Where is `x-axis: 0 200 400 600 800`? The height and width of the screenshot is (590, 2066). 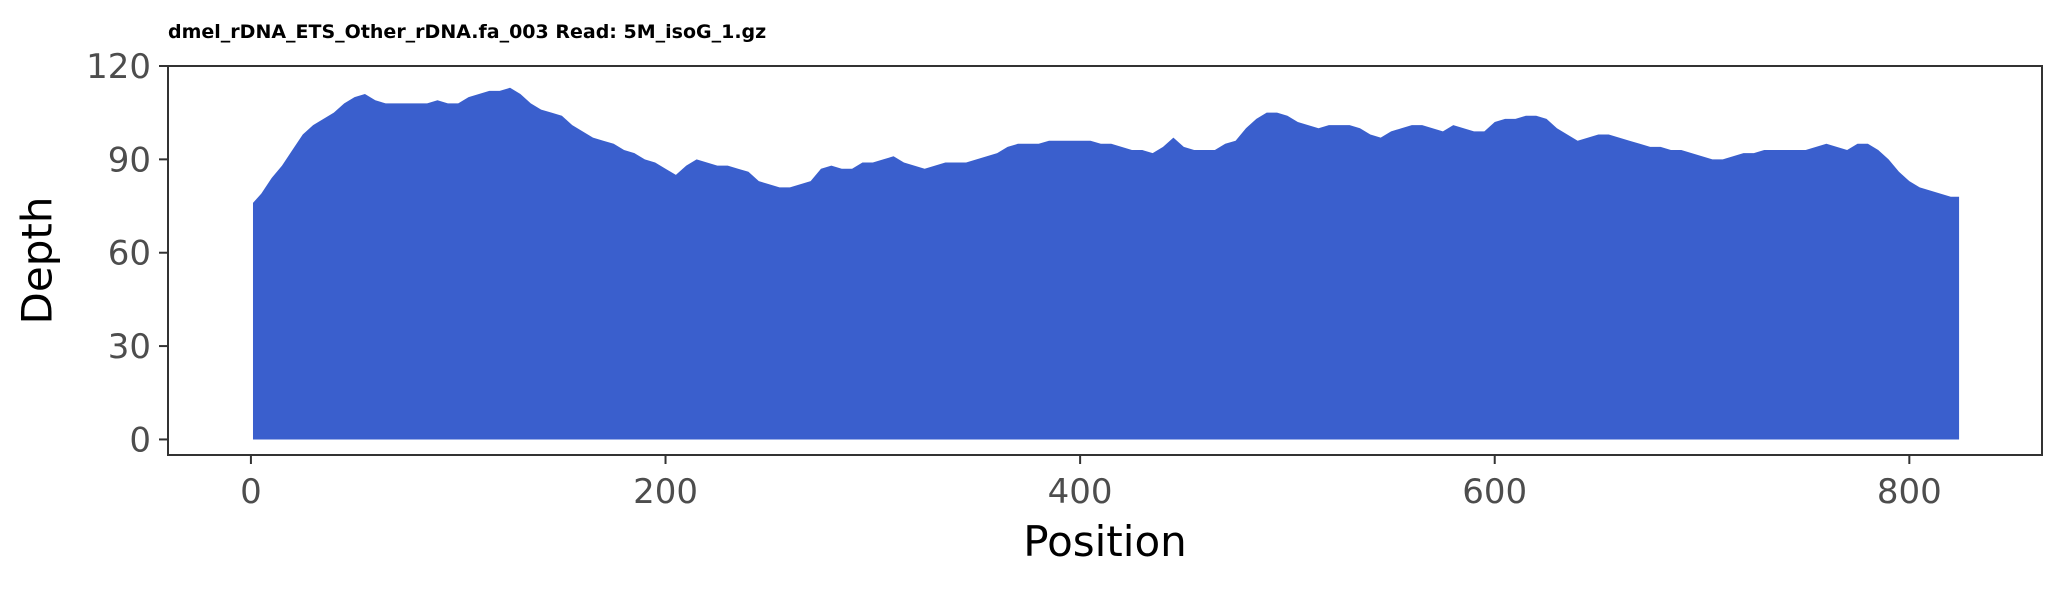
x-axis: 0 200 400 600 800 is located at coordinates (1091, 483).